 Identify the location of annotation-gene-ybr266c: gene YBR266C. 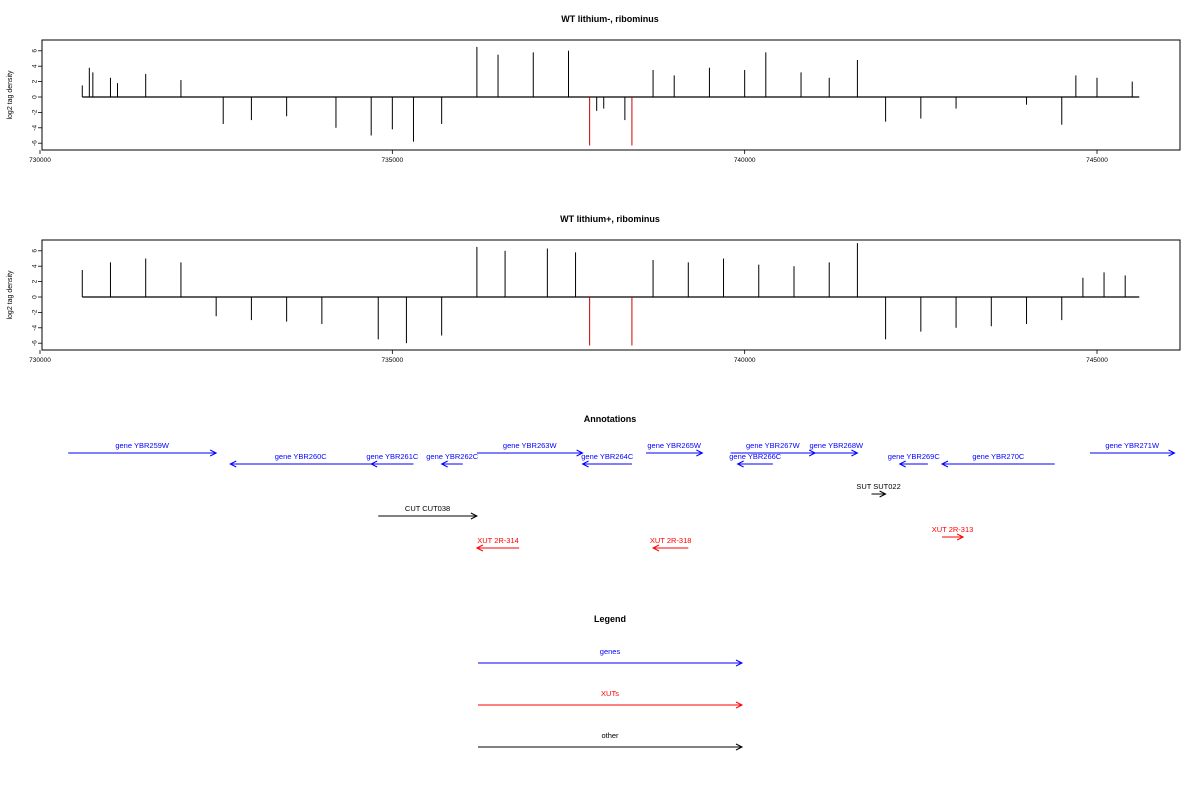
(755, 460).